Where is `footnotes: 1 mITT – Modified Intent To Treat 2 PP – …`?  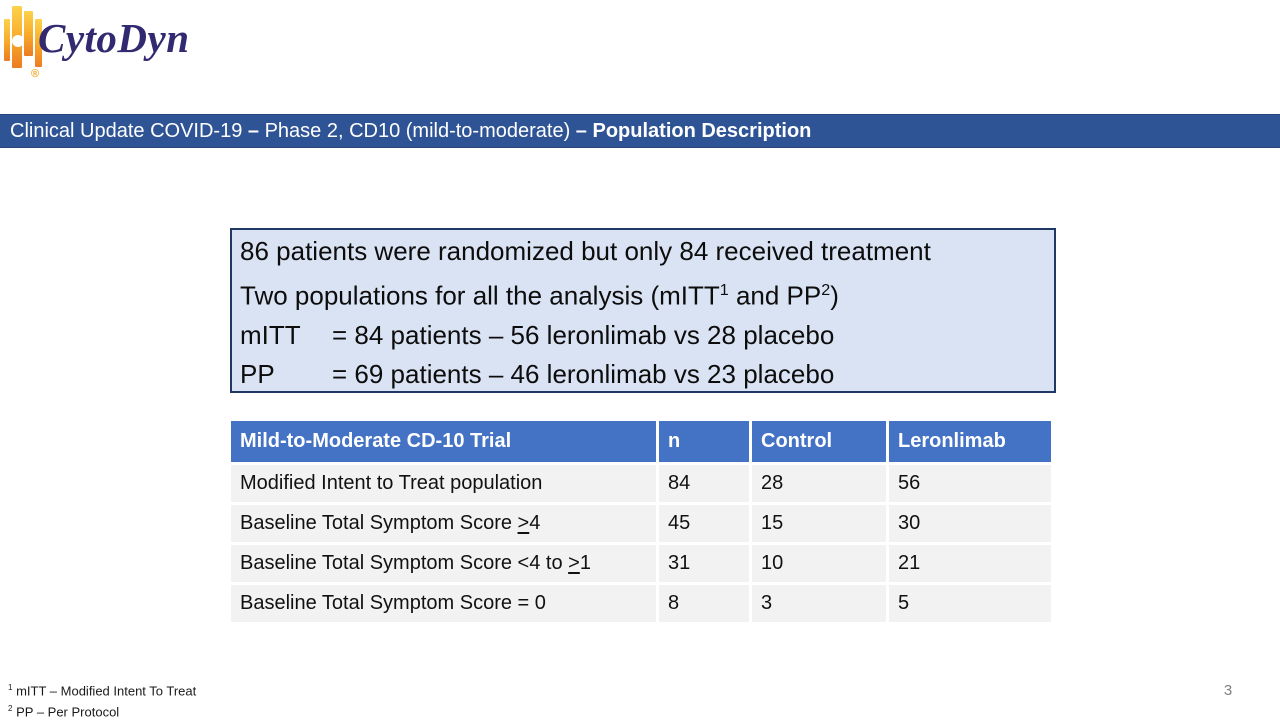
footnotes: 1 mITT – Modified Intent To Treat 2 PP – … is located at coordinates (102, 699).